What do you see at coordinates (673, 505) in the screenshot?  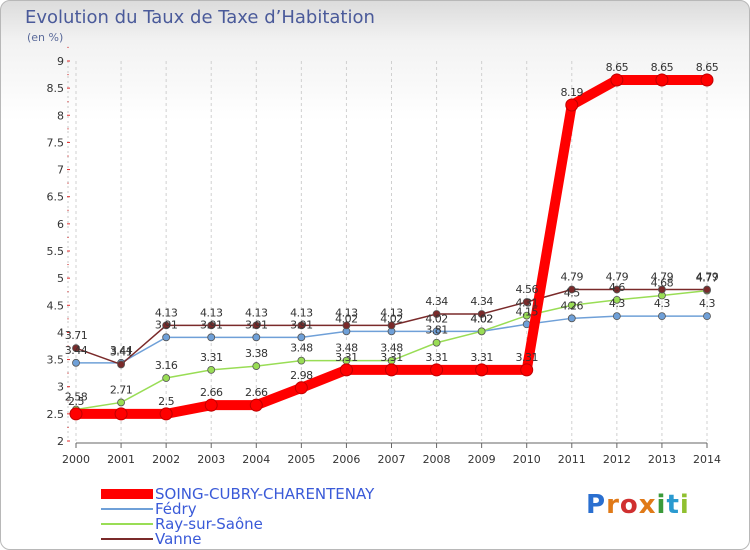 I see `logo-letter: t` at bounding box center [673, 505].